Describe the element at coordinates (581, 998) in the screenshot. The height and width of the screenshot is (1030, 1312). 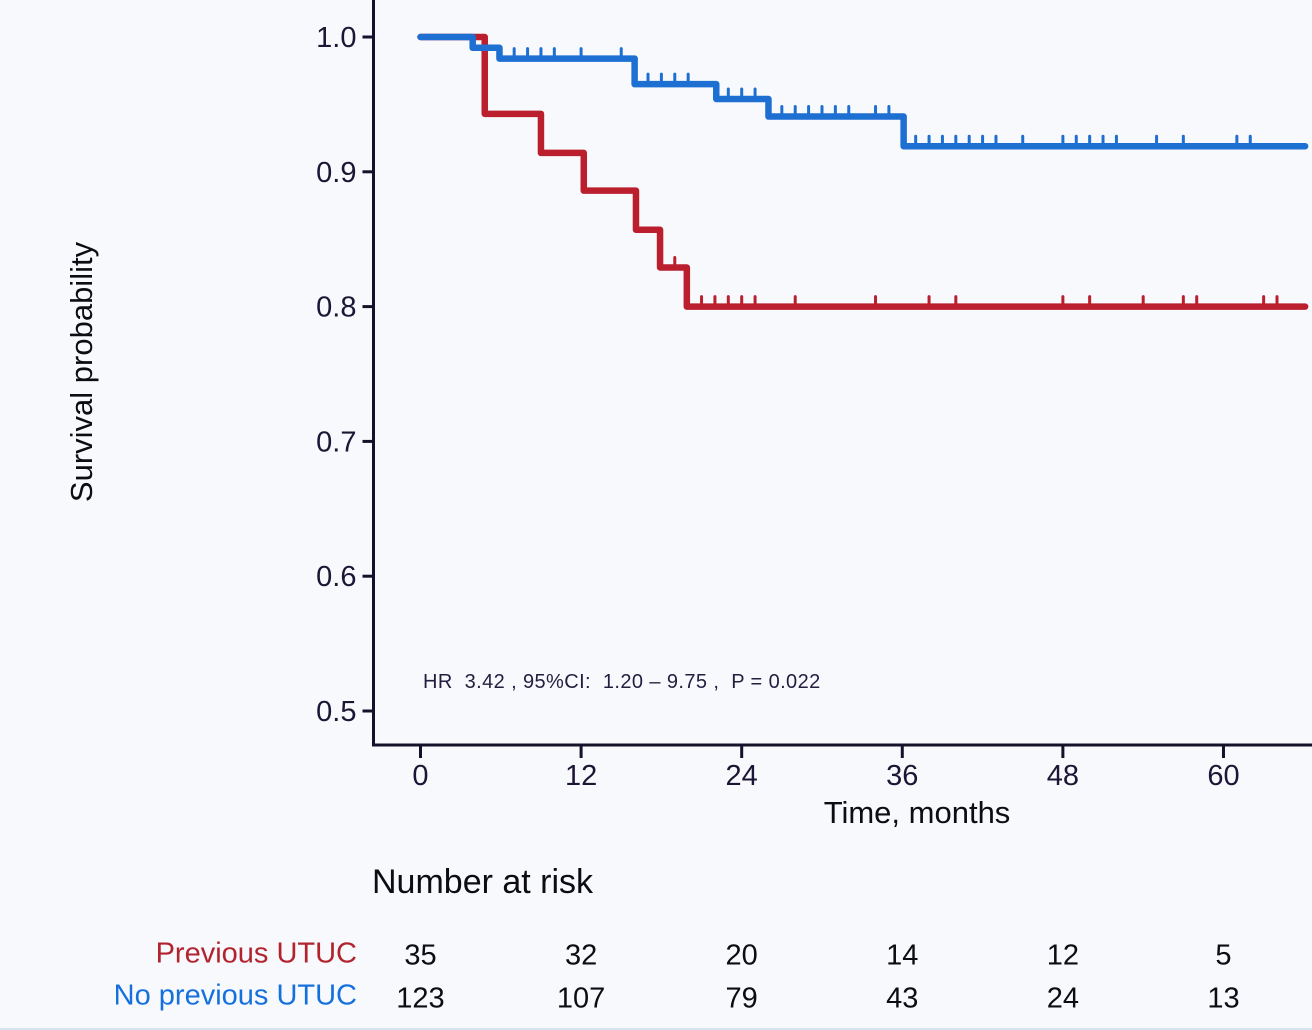
I see `risk-value: 107` at that location.